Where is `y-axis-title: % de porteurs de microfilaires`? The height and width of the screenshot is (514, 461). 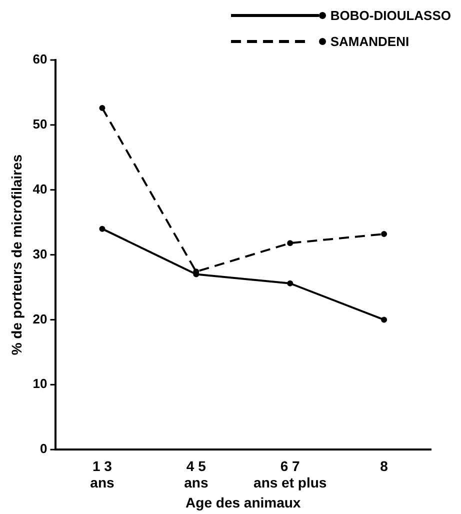 y-axis-title: % de porteurs de microfilaires is located at coordinates (16, 255).